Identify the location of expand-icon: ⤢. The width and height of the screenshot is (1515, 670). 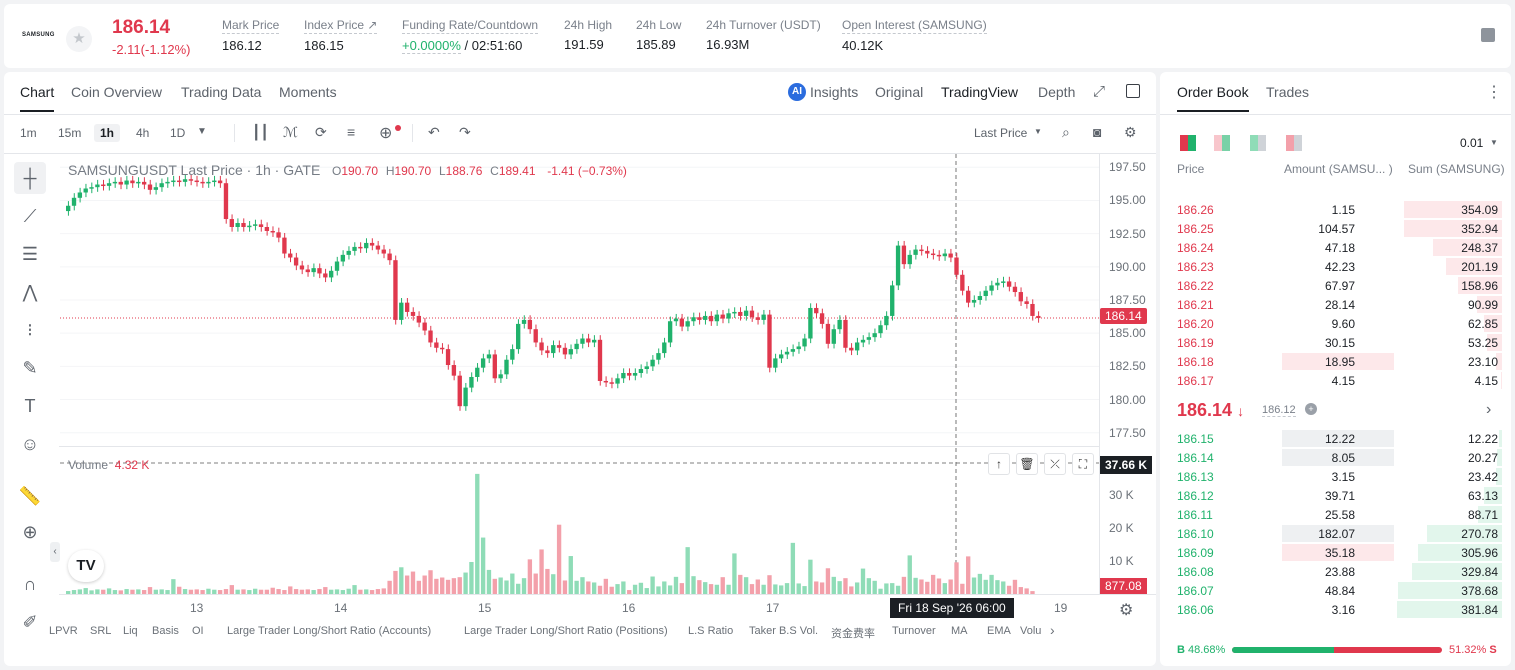
(1099, 91).